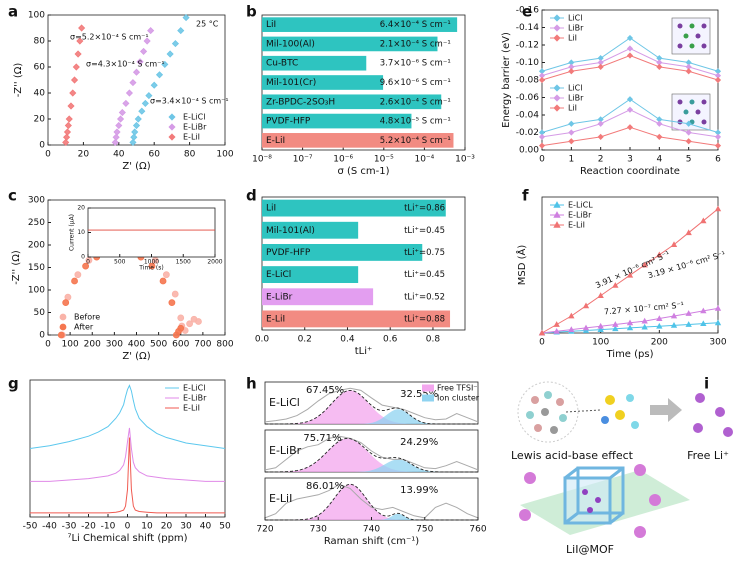 The image size is (743, 564). Describe the element at coordinates (477, 530) in the screenshot. I see `x-tick-label: 760` at that location.